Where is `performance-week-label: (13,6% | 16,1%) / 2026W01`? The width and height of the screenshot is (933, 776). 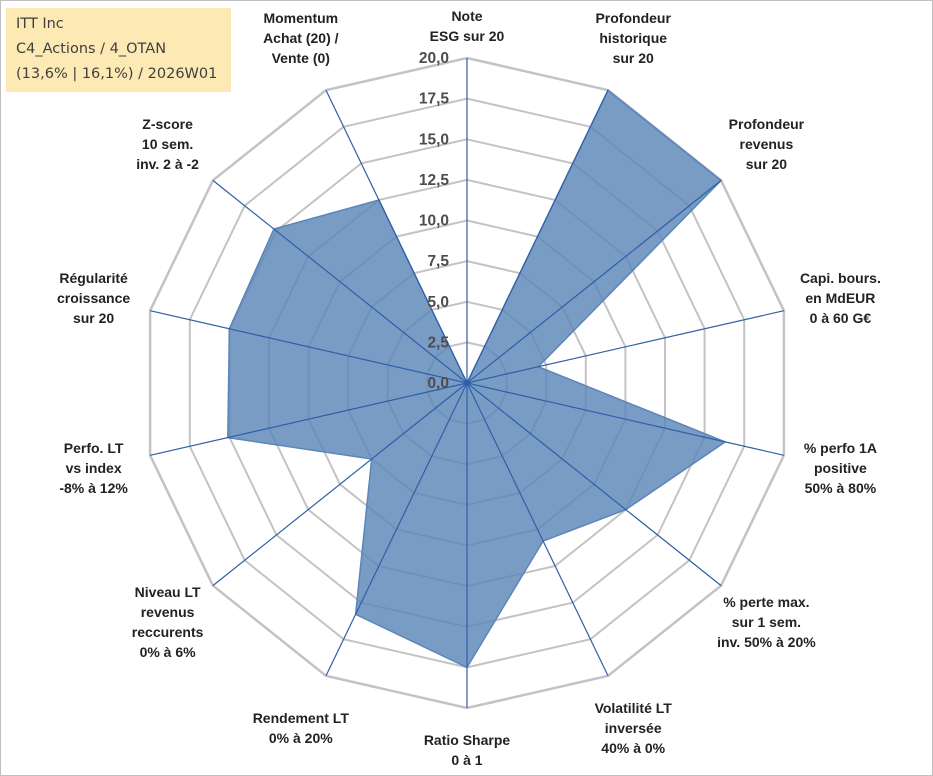
performance-week-label: (13,6% | 16,1%) / 2026W01 is located at coordinates (117, 74).